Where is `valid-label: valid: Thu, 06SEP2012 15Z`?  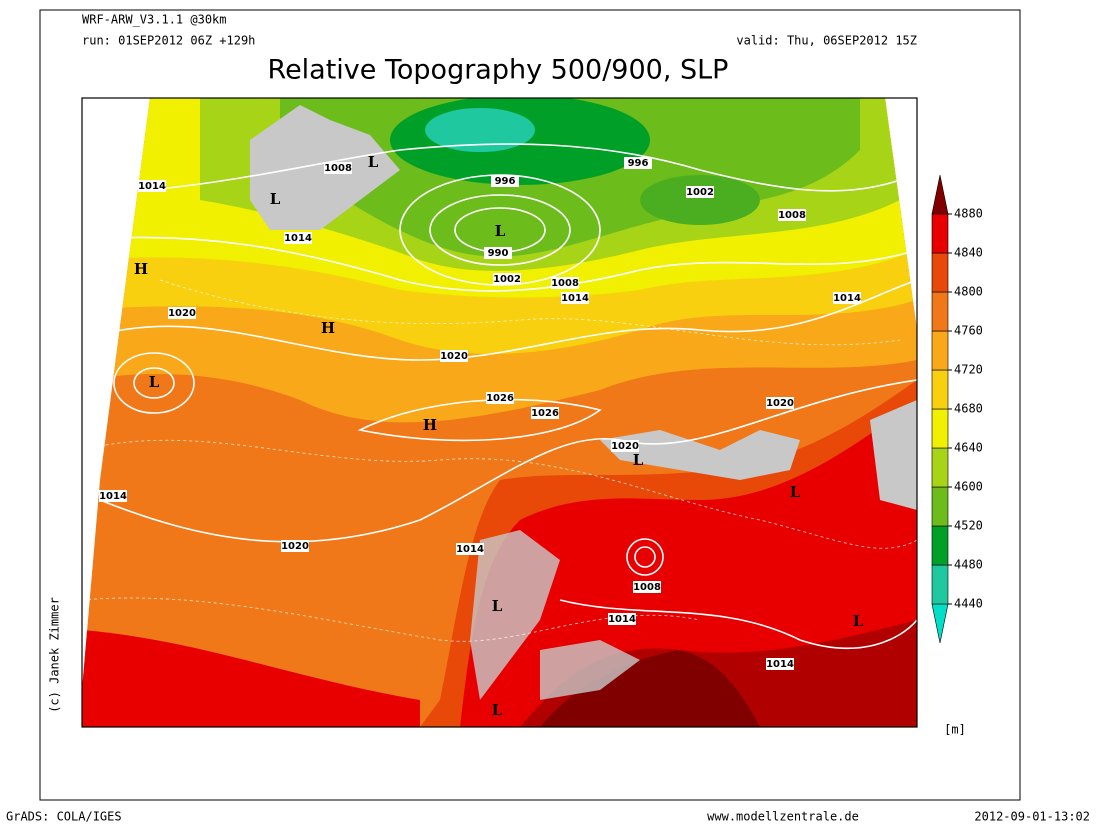 valid-label: valid: Thu, 06SEP2012 15Z is located at coordinates (826, 41).